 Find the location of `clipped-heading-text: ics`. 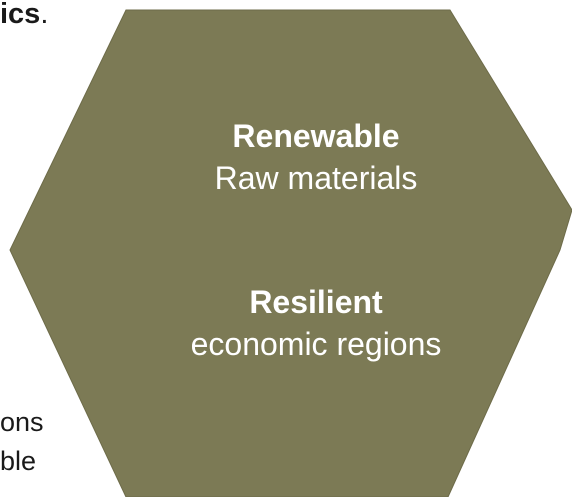

clipped-heading-text: ics is located at coordinates (20, 15).